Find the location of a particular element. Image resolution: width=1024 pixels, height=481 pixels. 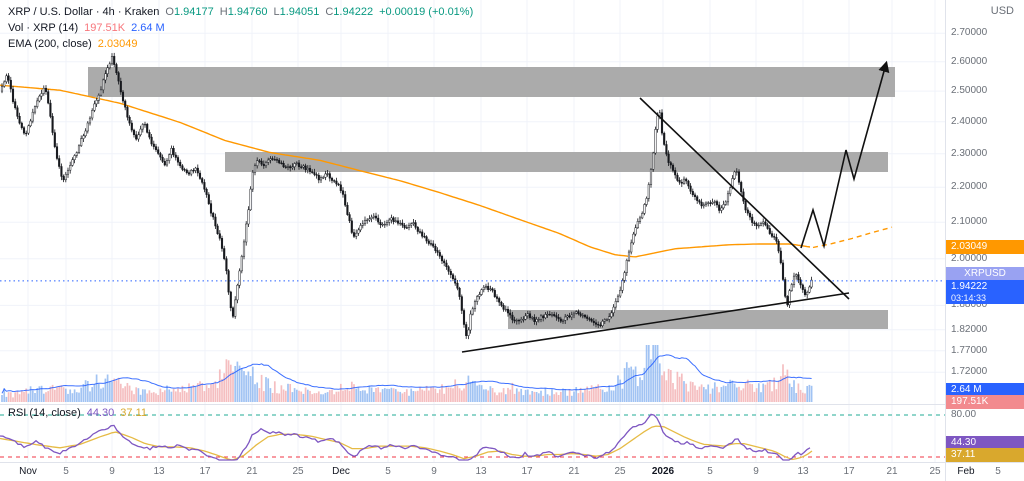

ohlc-open-label: O is located at coordinates (169, 12).